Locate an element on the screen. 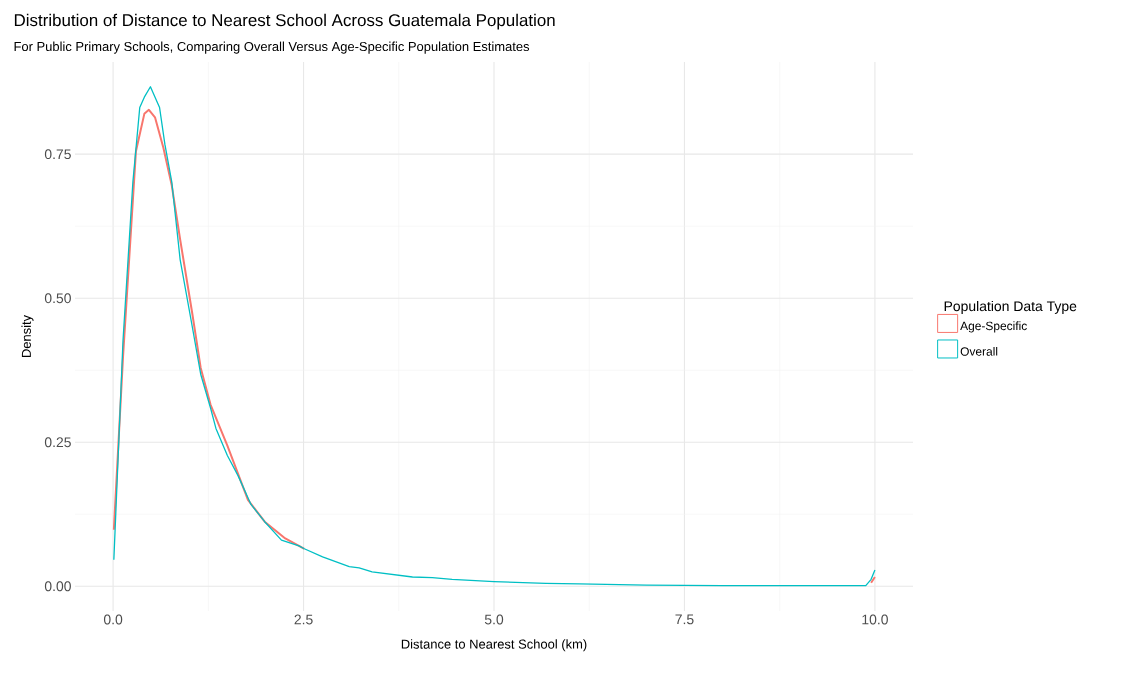 The width and height of the screenshot is (1135, 681). x-tick-label: 7.5 is located at coordinates (684, 619).